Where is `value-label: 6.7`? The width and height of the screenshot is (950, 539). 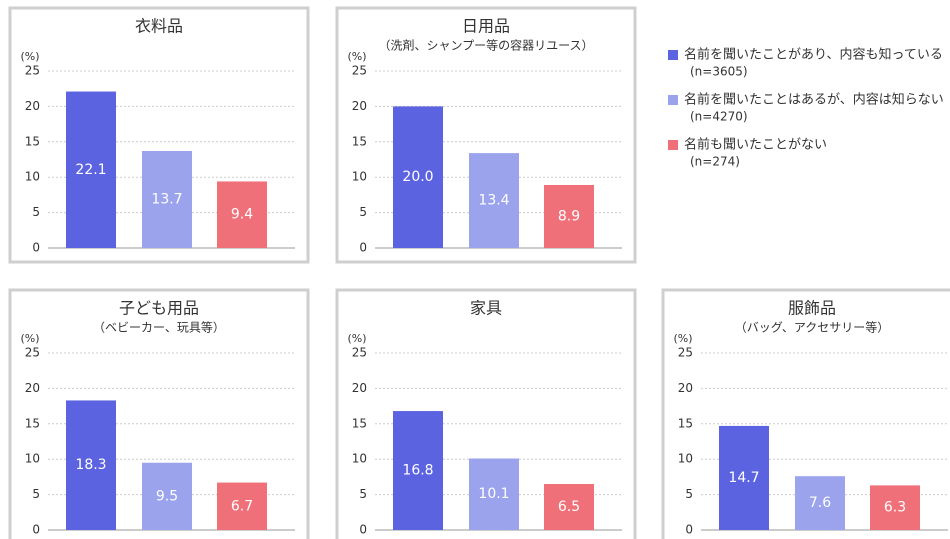
value-label: 6.7 is located at coordinates (242, 506).